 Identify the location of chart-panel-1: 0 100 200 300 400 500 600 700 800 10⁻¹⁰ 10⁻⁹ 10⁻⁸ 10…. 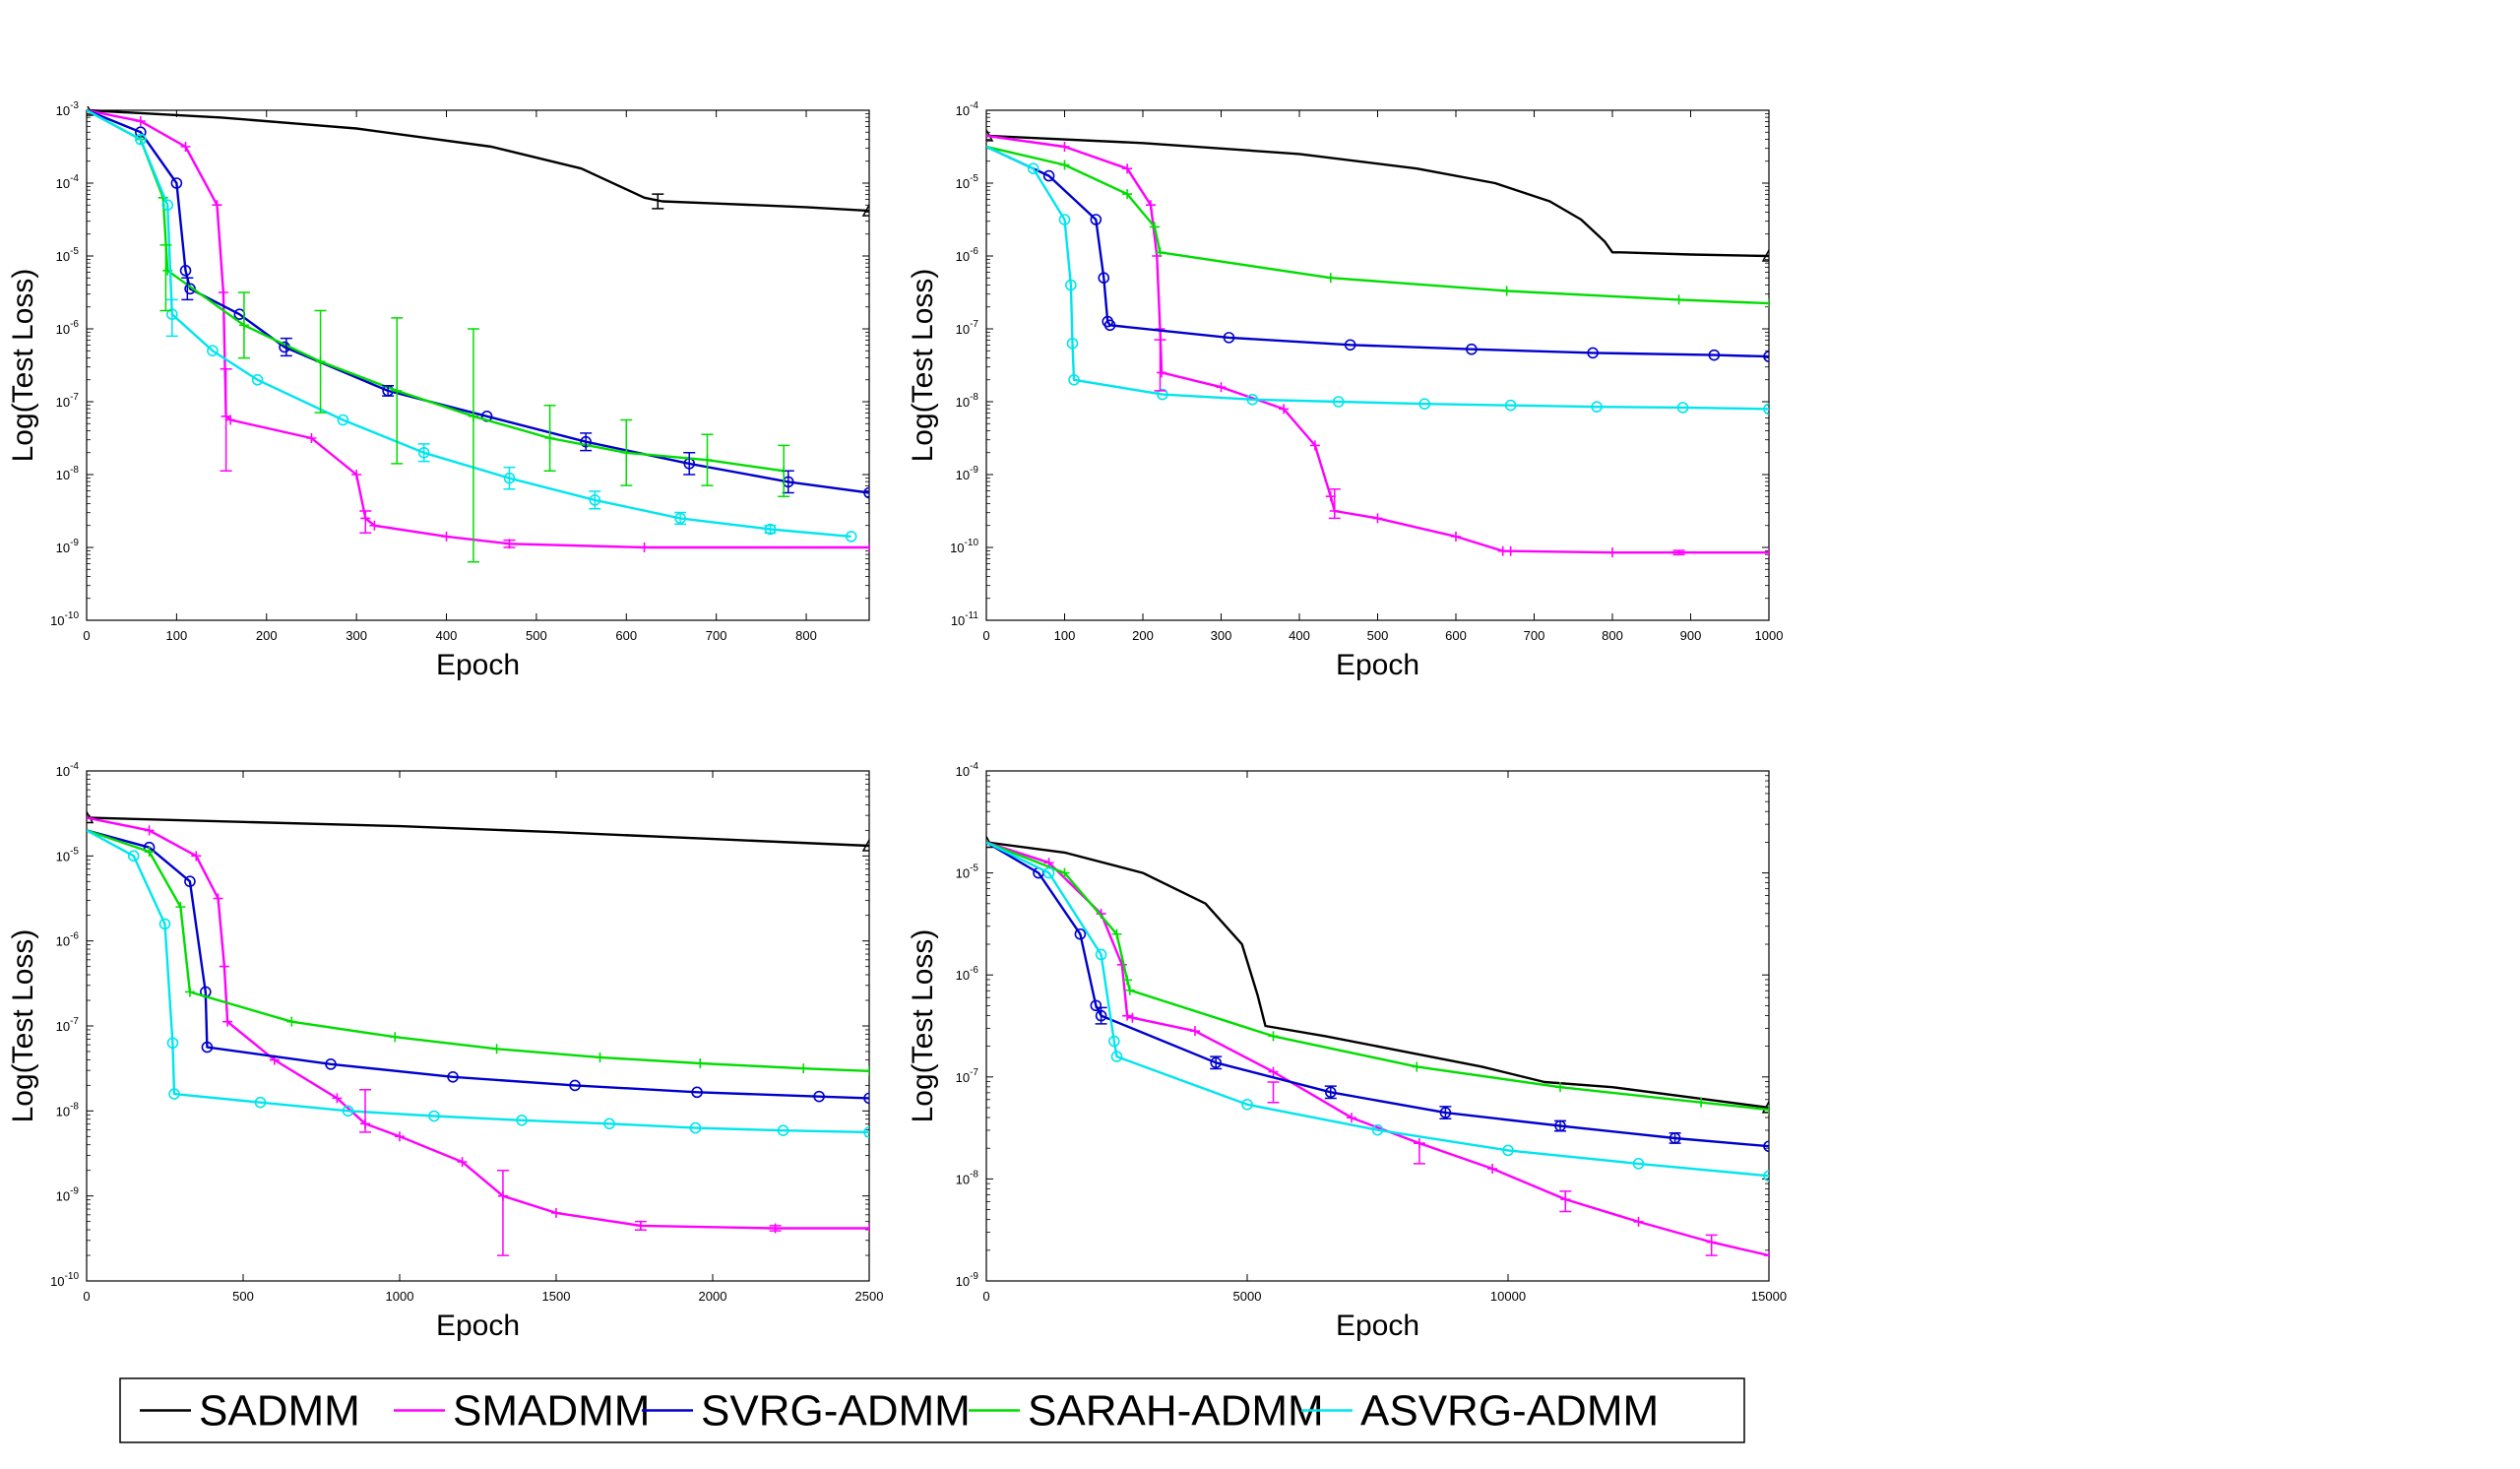
(438, 391).